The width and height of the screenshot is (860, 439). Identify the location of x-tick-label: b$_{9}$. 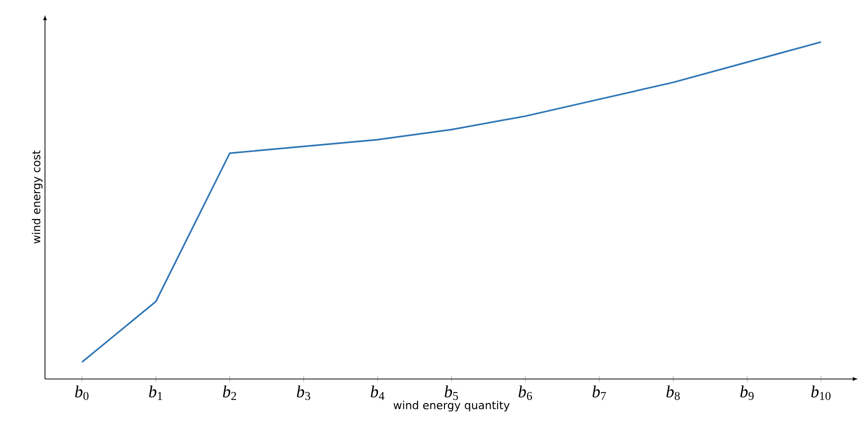
(747, 393).